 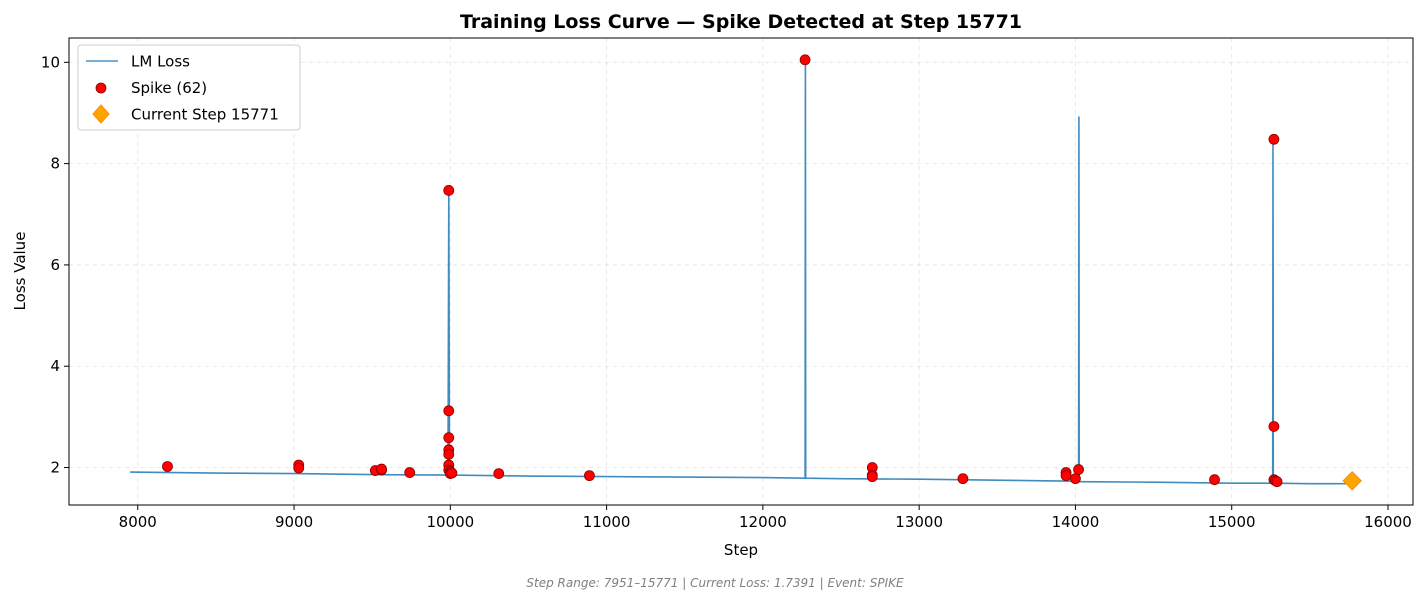 I want to click on y-tick-label: 6, so click(x=55, y=265).